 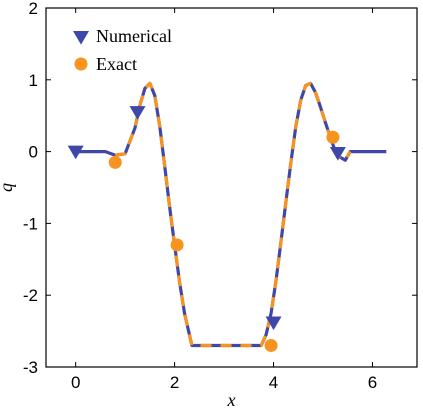 I want to click on legend-numerical-label: Numerical, so click(x=134, y=36).